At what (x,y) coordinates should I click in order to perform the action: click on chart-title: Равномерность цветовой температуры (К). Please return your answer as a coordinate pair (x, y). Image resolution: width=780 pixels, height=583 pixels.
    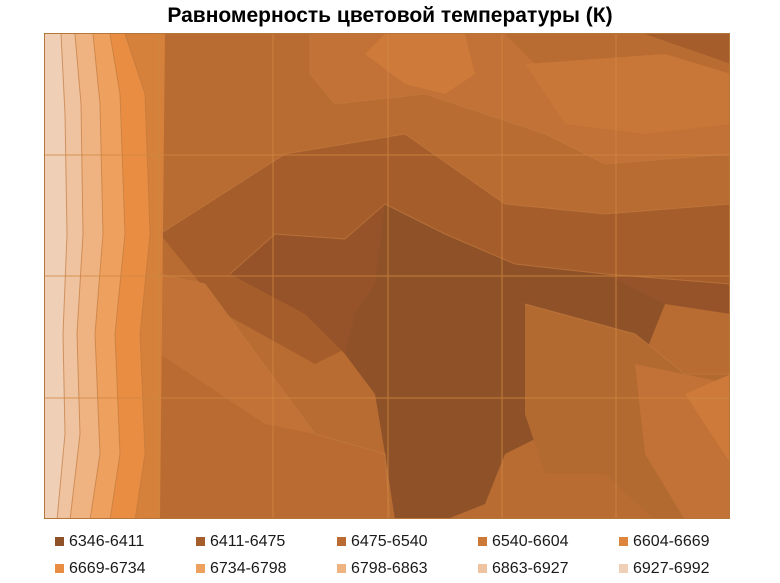
    Looking at the image, I should click on (390, 15).